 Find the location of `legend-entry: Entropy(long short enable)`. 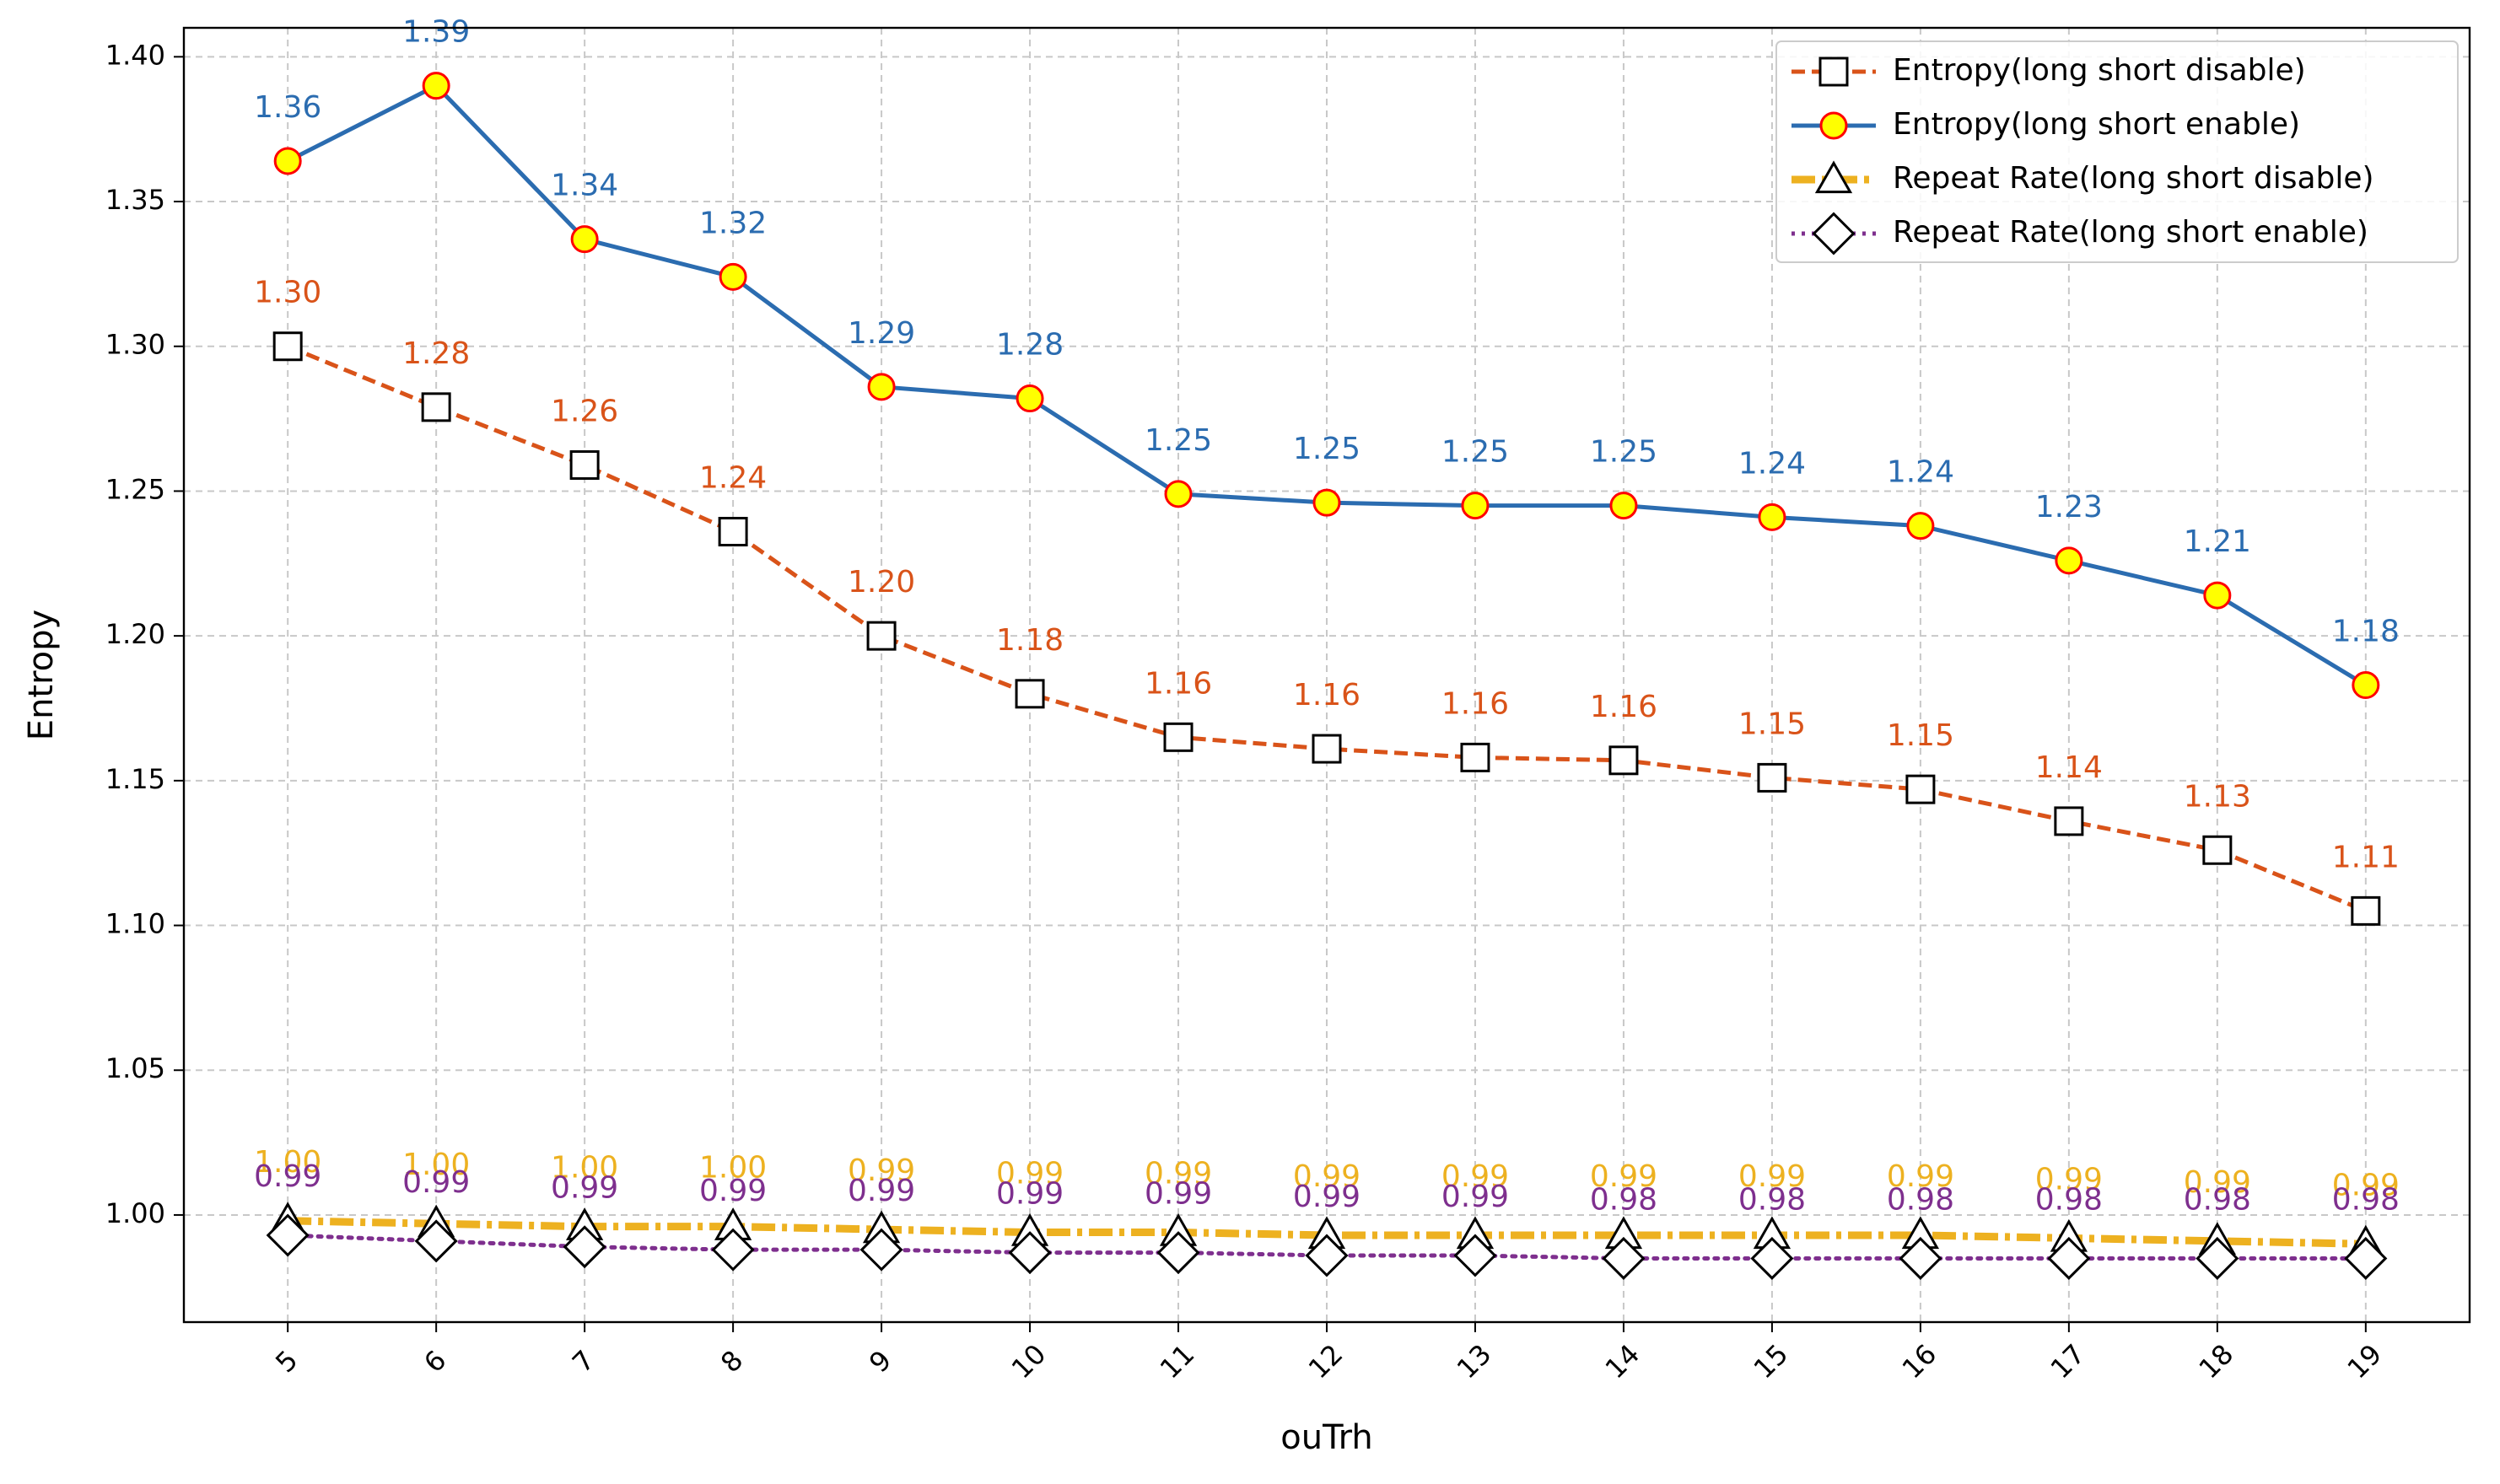

legend-entry: Entropy(long short enable) is located at coordinates (2096, 124).